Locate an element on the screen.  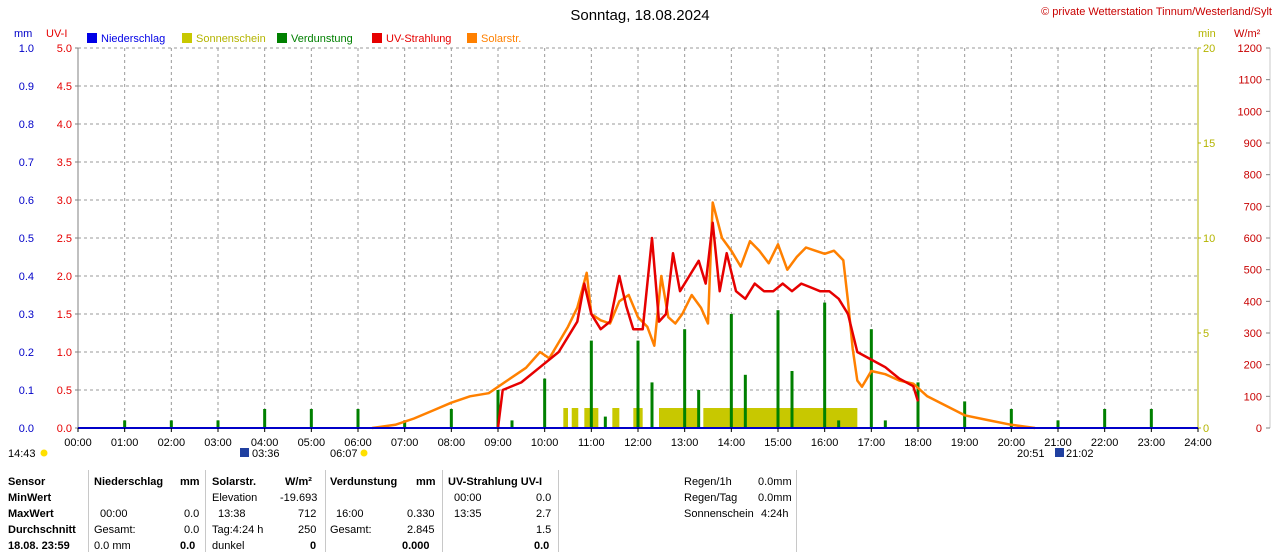
x-tick-label: 21:00 is located at coordinates (1058, 443).